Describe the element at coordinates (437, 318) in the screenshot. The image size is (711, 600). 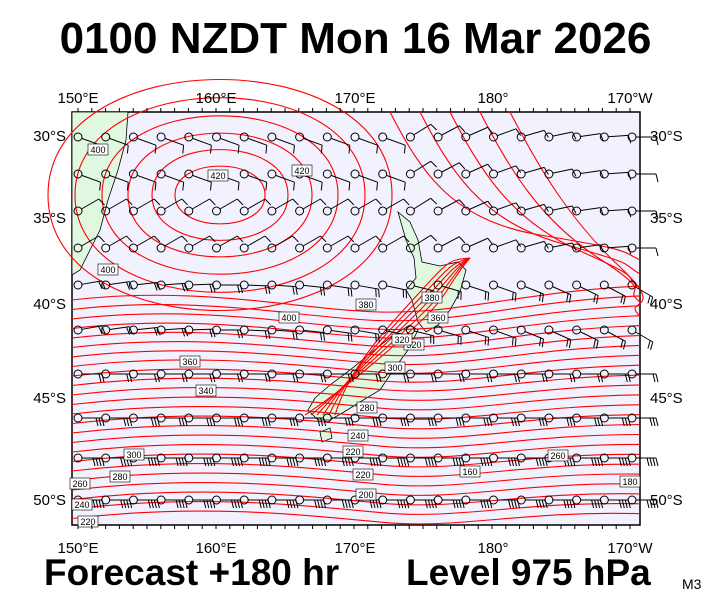
I see `svg-text: 360` at that location.